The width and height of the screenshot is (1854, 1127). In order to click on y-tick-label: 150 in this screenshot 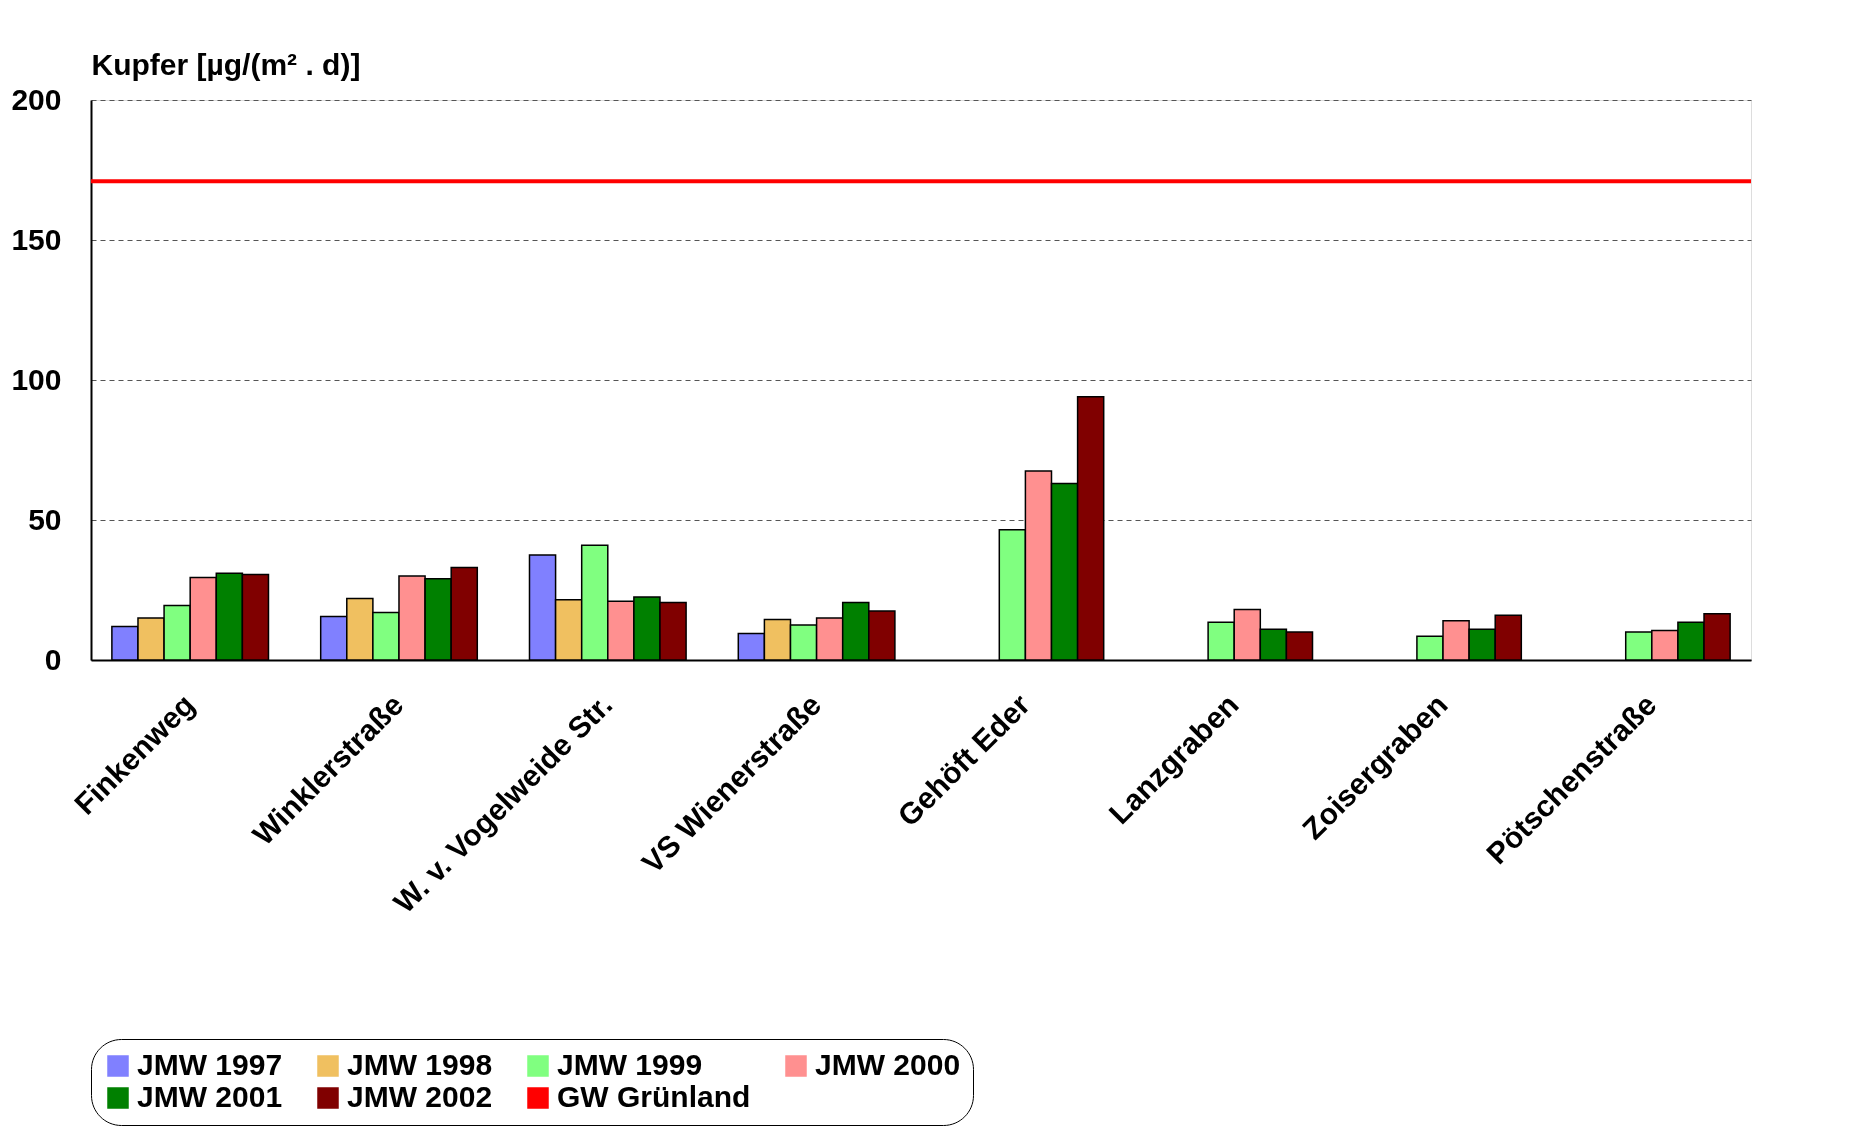, I will do `click(36, 239)`.